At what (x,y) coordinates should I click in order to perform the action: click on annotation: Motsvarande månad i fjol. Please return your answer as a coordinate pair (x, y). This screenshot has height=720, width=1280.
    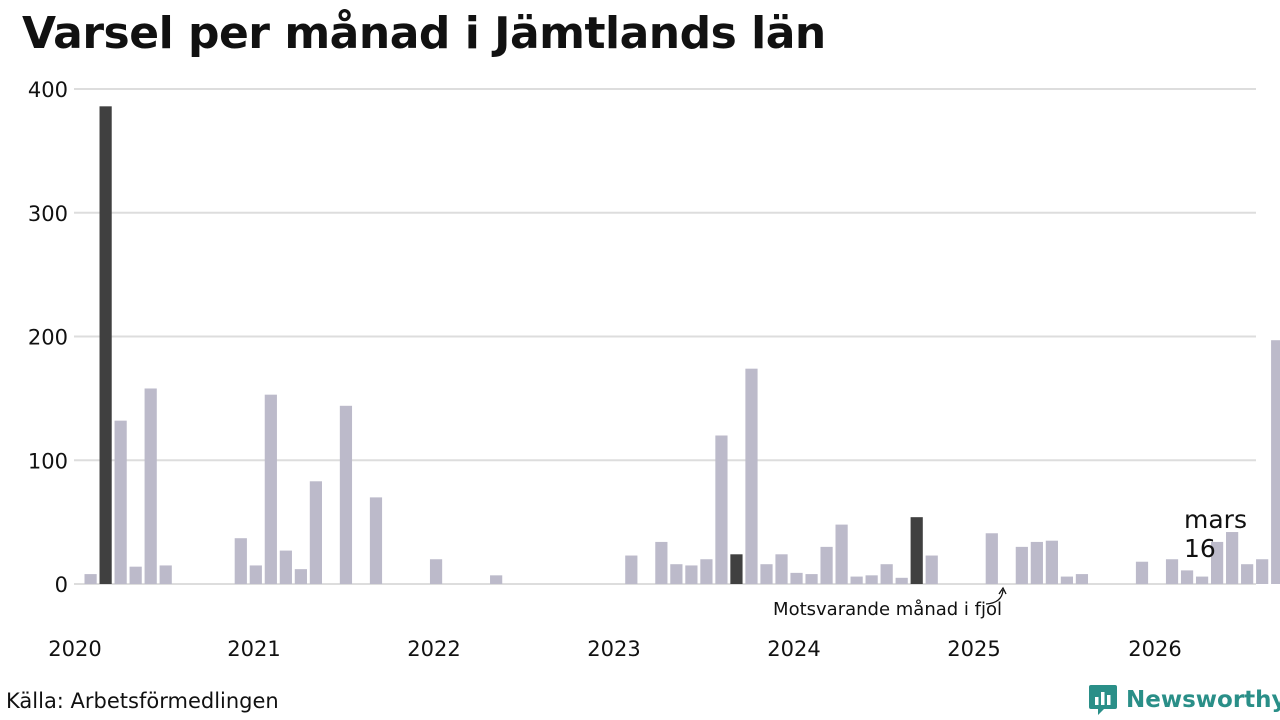
    Looking at the image, I should click on (890, 603).